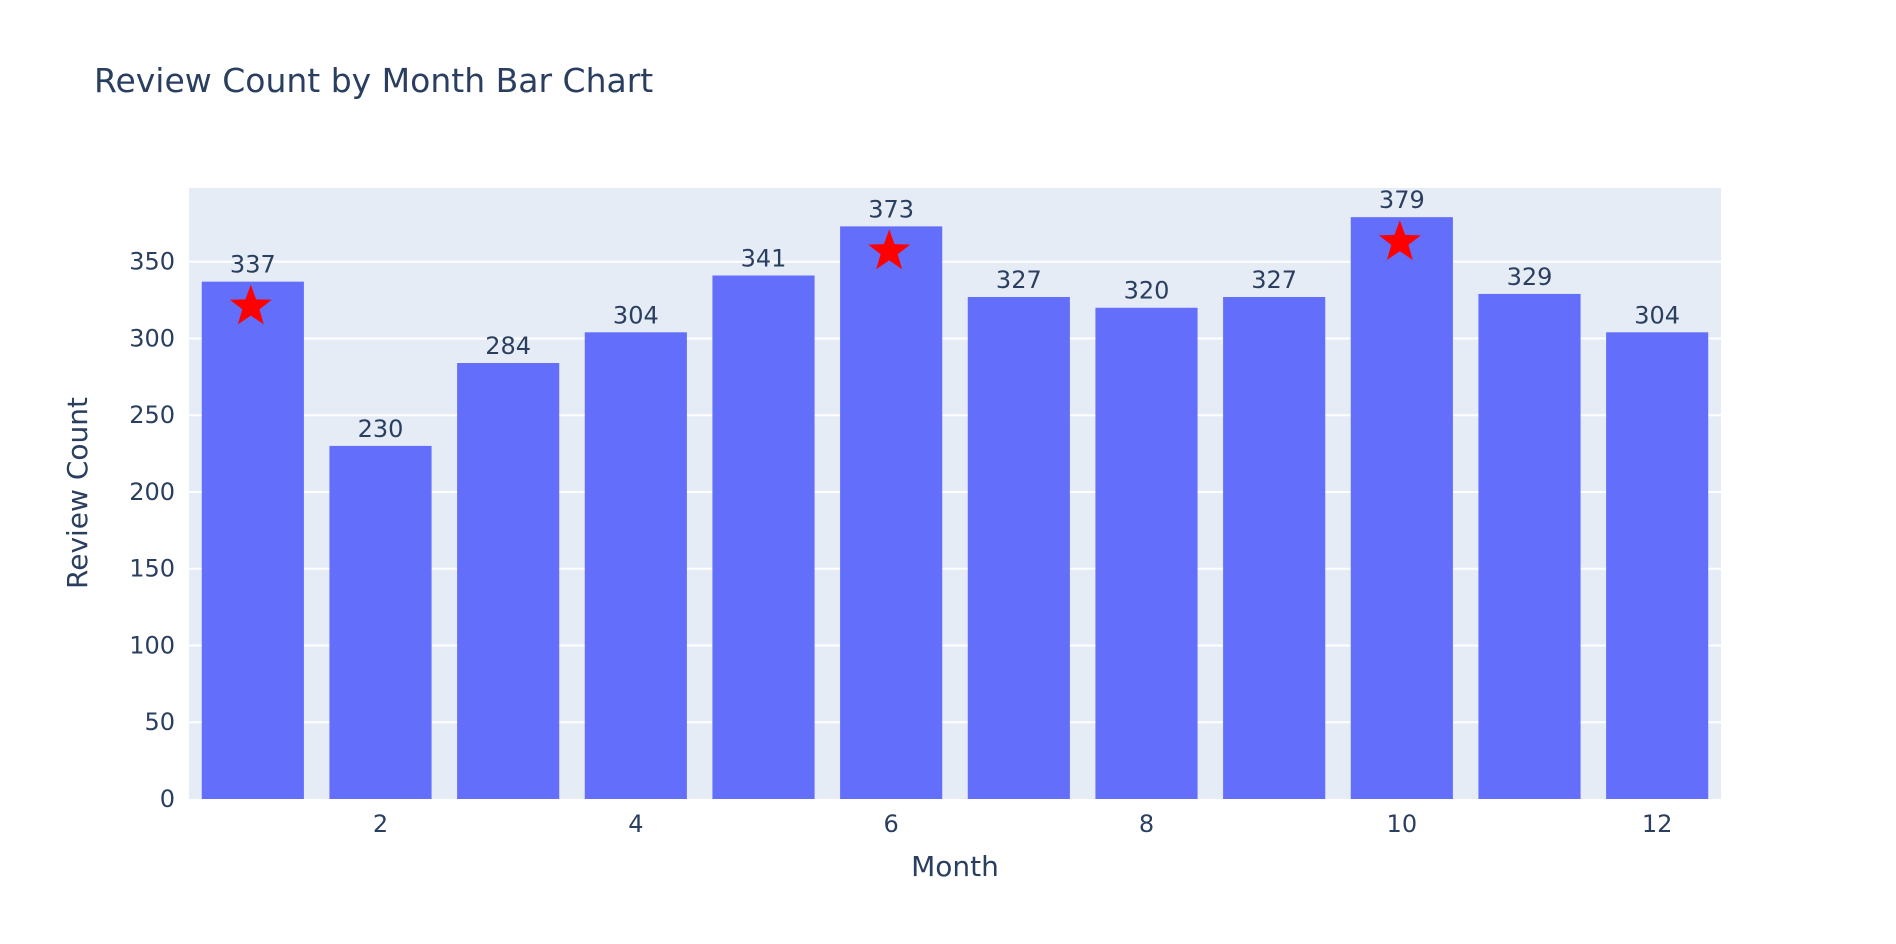 The width and height of the screenshot is (1896, 944). Describe the element at coordinates (1402, 824) in the screenshot. I see `x-tick-label: 10` at that location.